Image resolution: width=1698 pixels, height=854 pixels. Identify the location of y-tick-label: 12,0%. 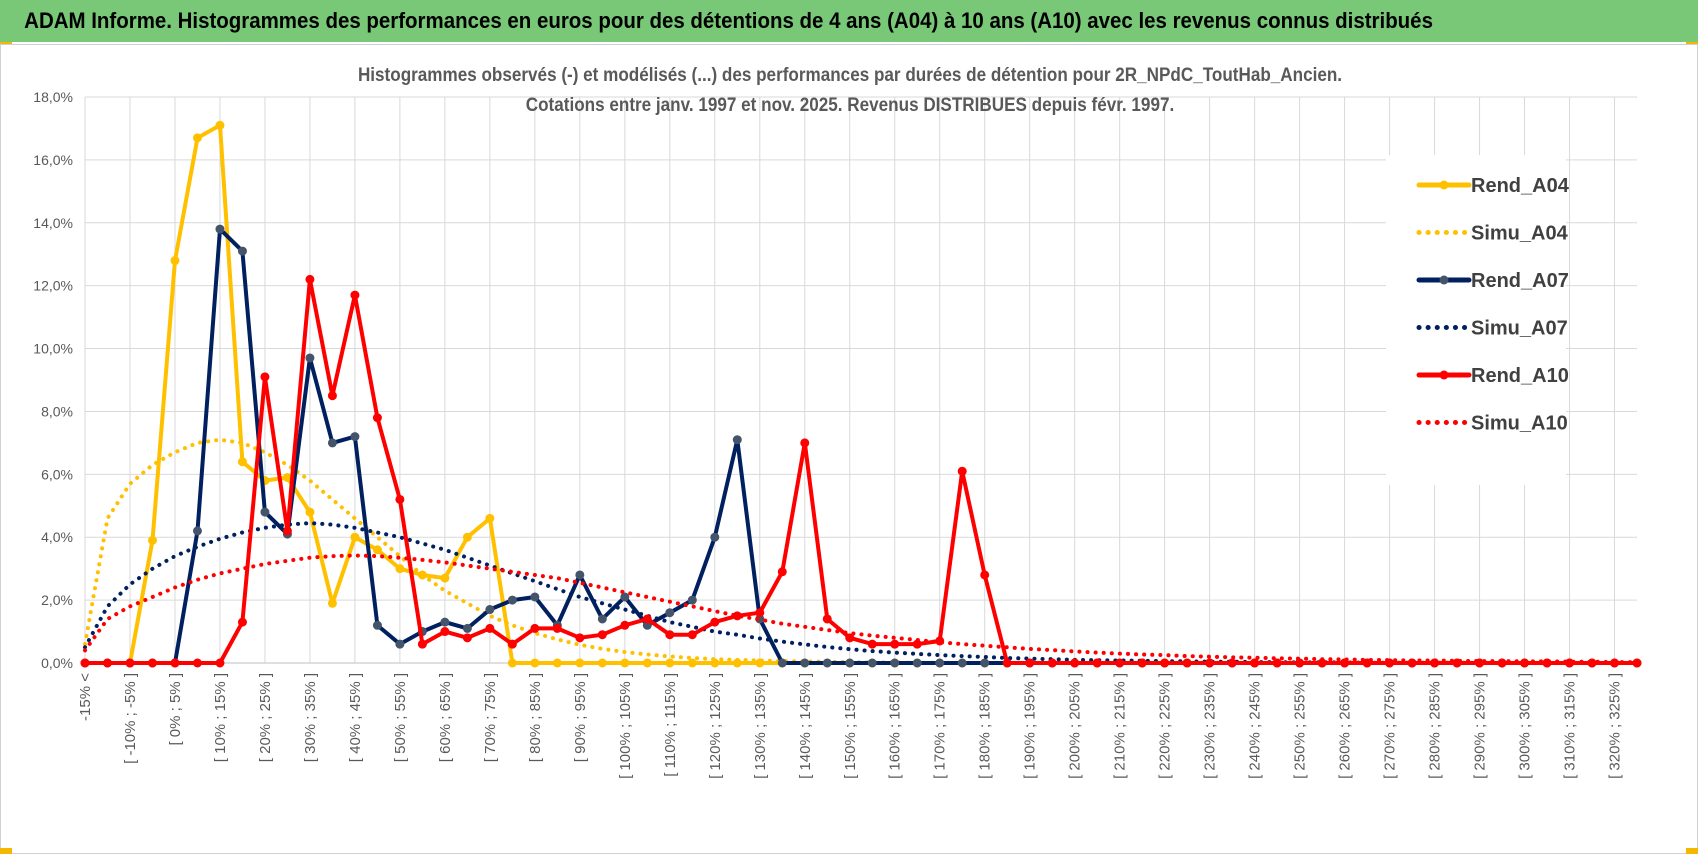
(53, 286).